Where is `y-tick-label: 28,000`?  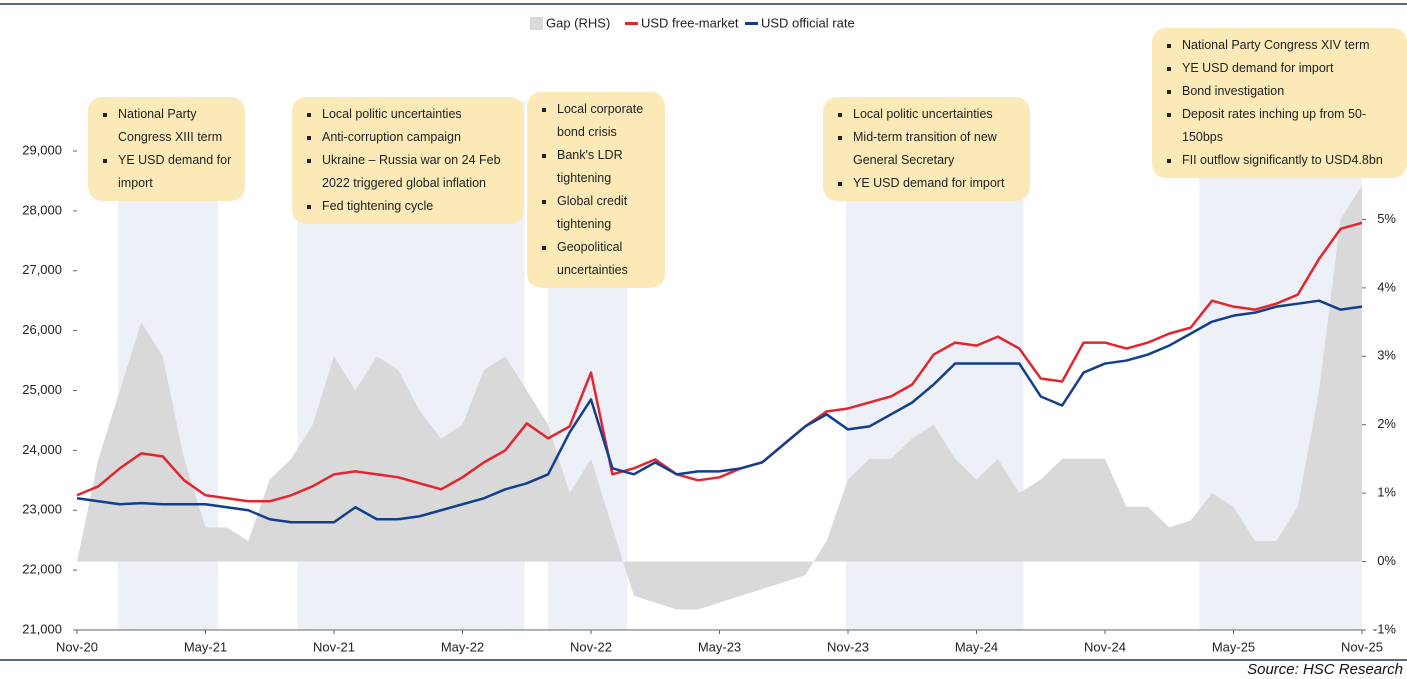
y-tick-label: 28,000 is located at coordinates (42, 209).